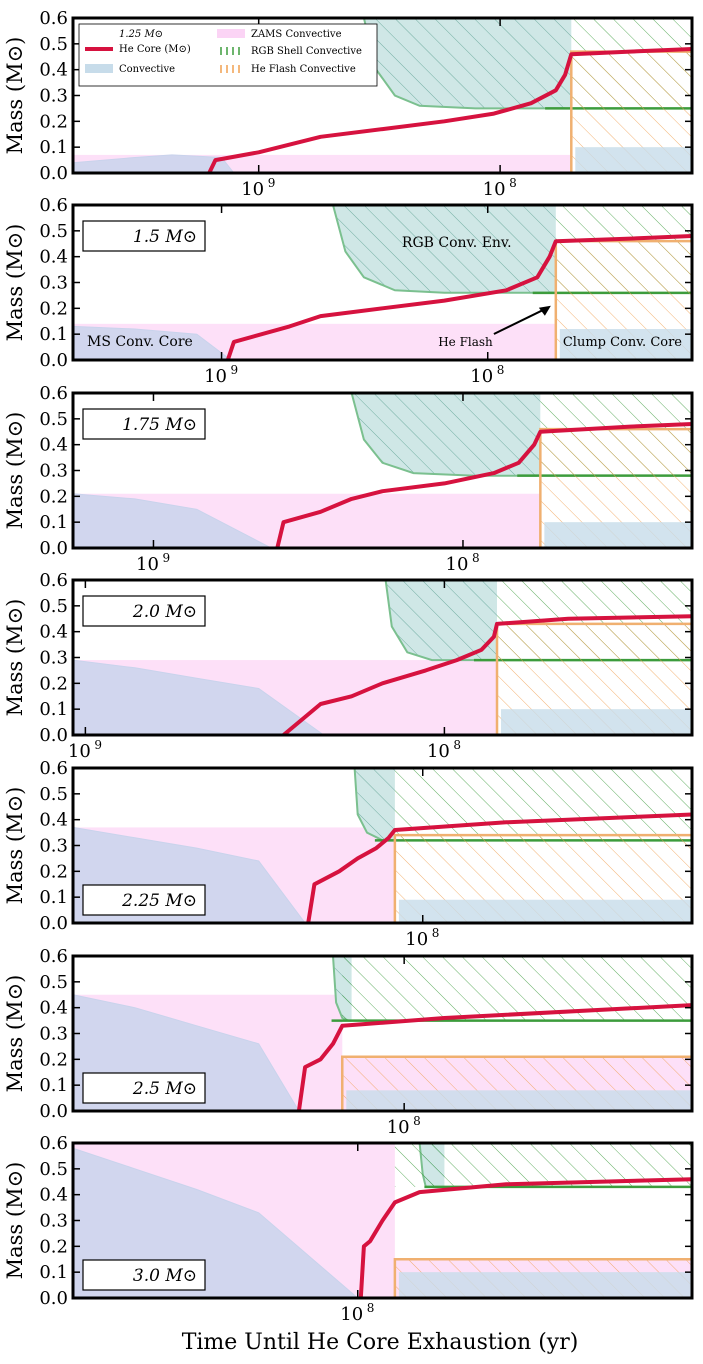 The image size is (703, 1364). I want to click on legend-entry-he_core: He Core (M⊙), so click(155, 49).